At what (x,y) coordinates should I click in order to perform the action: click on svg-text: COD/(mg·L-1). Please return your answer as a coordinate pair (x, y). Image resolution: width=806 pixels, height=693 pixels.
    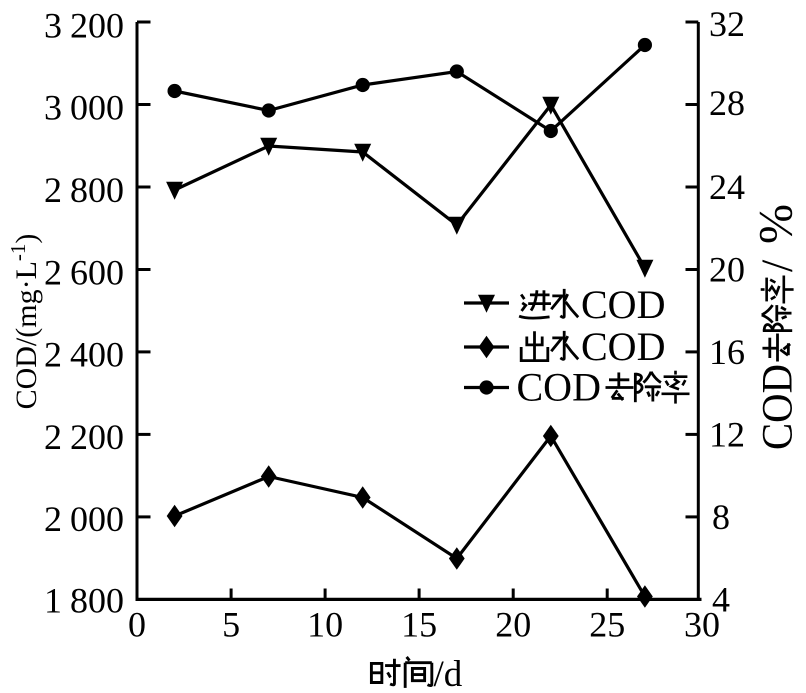
    Looking at the image, I should click on (24, 322).